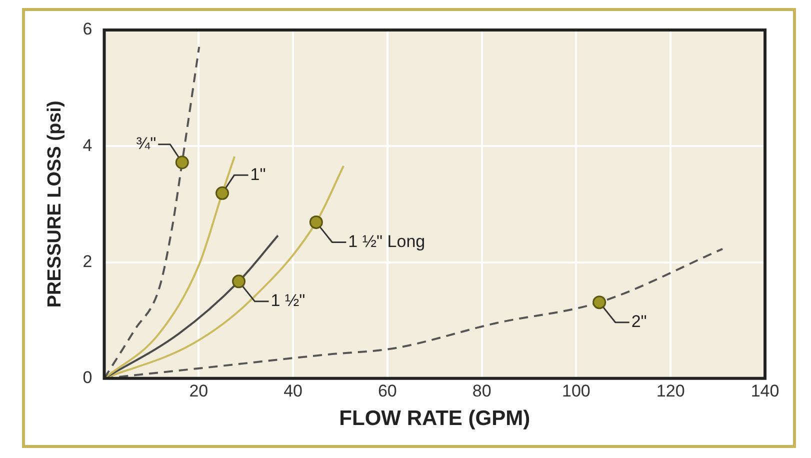 The height and width of the screenshot is (458, 811). I want to click on x-tick-label: 120, so click(670, 390).